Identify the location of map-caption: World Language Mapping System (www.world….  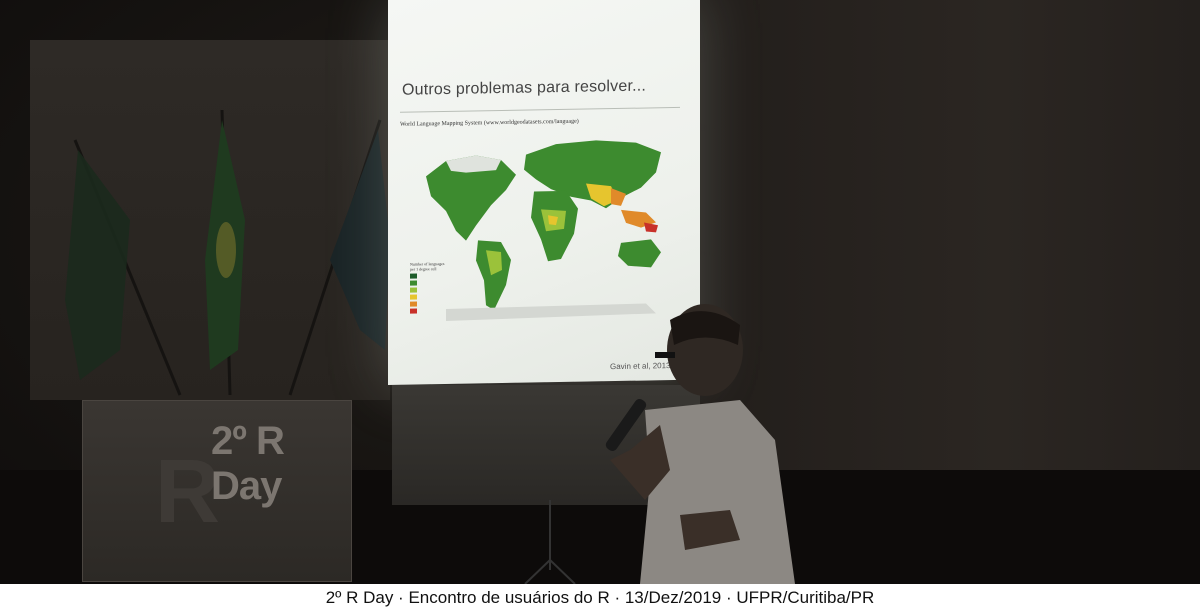
(489, 123).